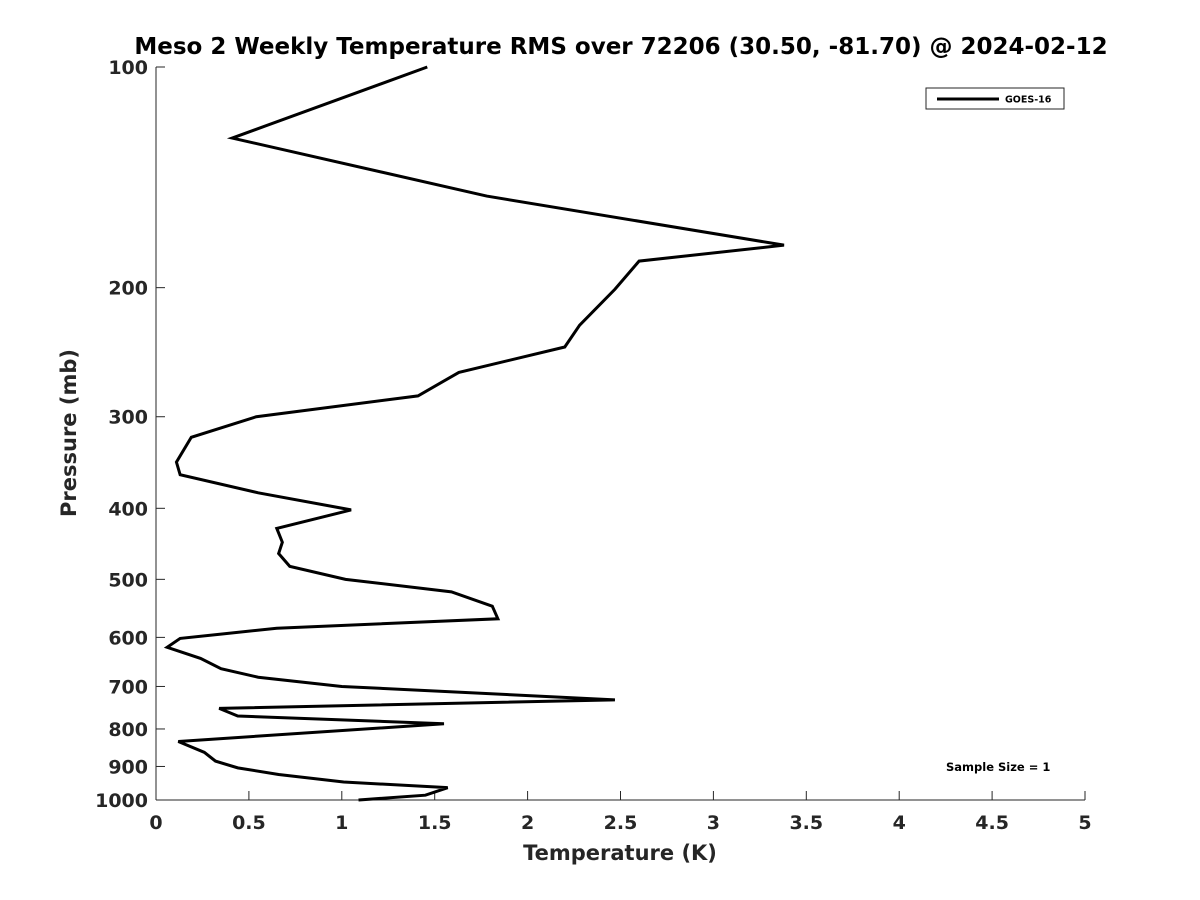 This screenshot has width=1200, height=900. What do you see at coordinates (995, 98) in the screenshot?
I see `legend: GOES-16` at bounding box center [995, 98].